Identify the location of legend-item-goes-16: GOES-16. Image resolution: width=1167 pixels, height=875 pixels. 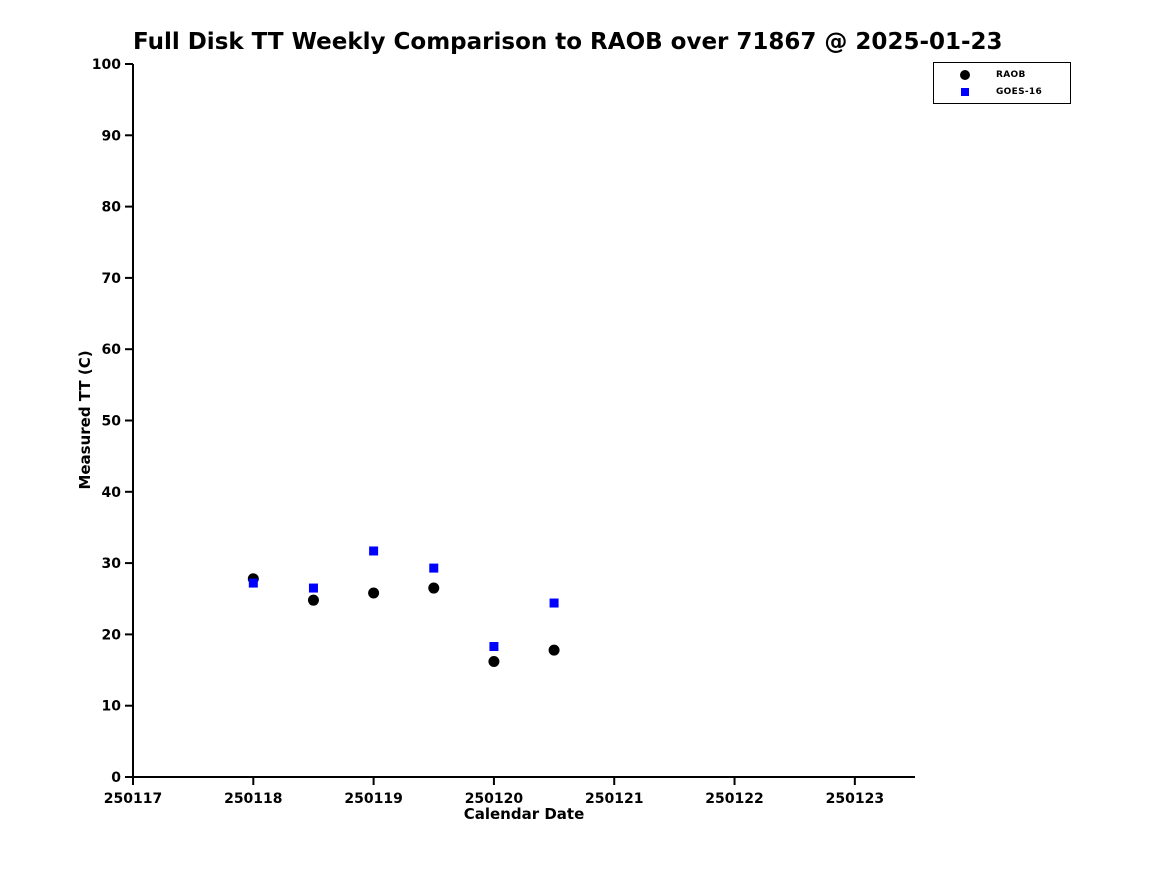
(1002, 91).